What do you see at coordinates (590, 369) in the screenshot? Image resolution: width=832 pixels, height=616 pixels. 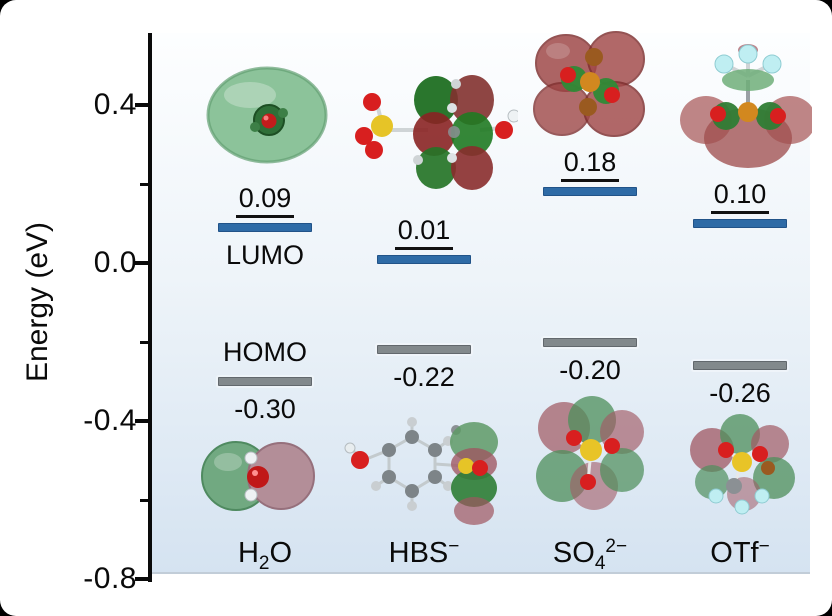 I see `homo-value-label: -0.20` at bounding box center [590, 369].